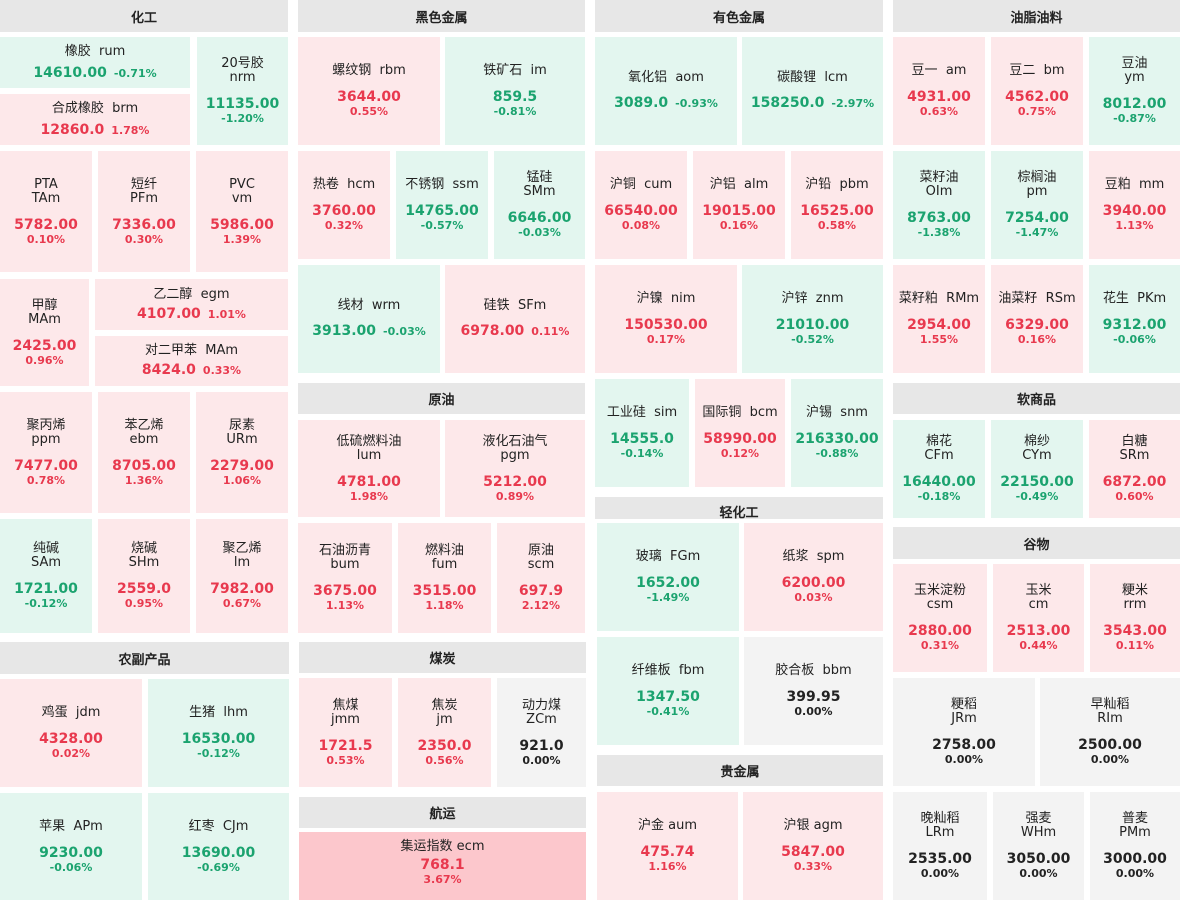 This screenshot has height=900, width=1185. Describe the element at coordinates (1037, 325) in the screenshot. I see `price: 6329.00` at that location.